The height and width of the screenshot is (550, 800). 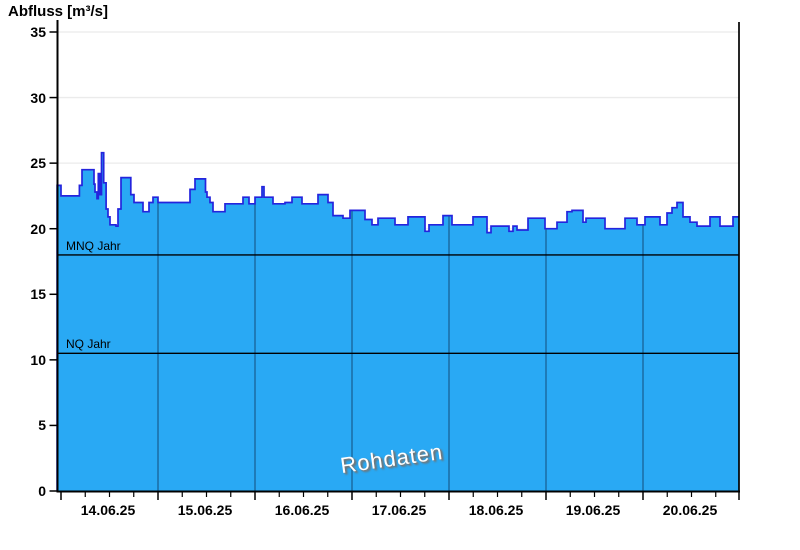 What do you see at coordinates (88, 344) in the screenshot?
I see `reference-line-label-nq-jahr: NQ Jahr` at bounding box center [88, 344].